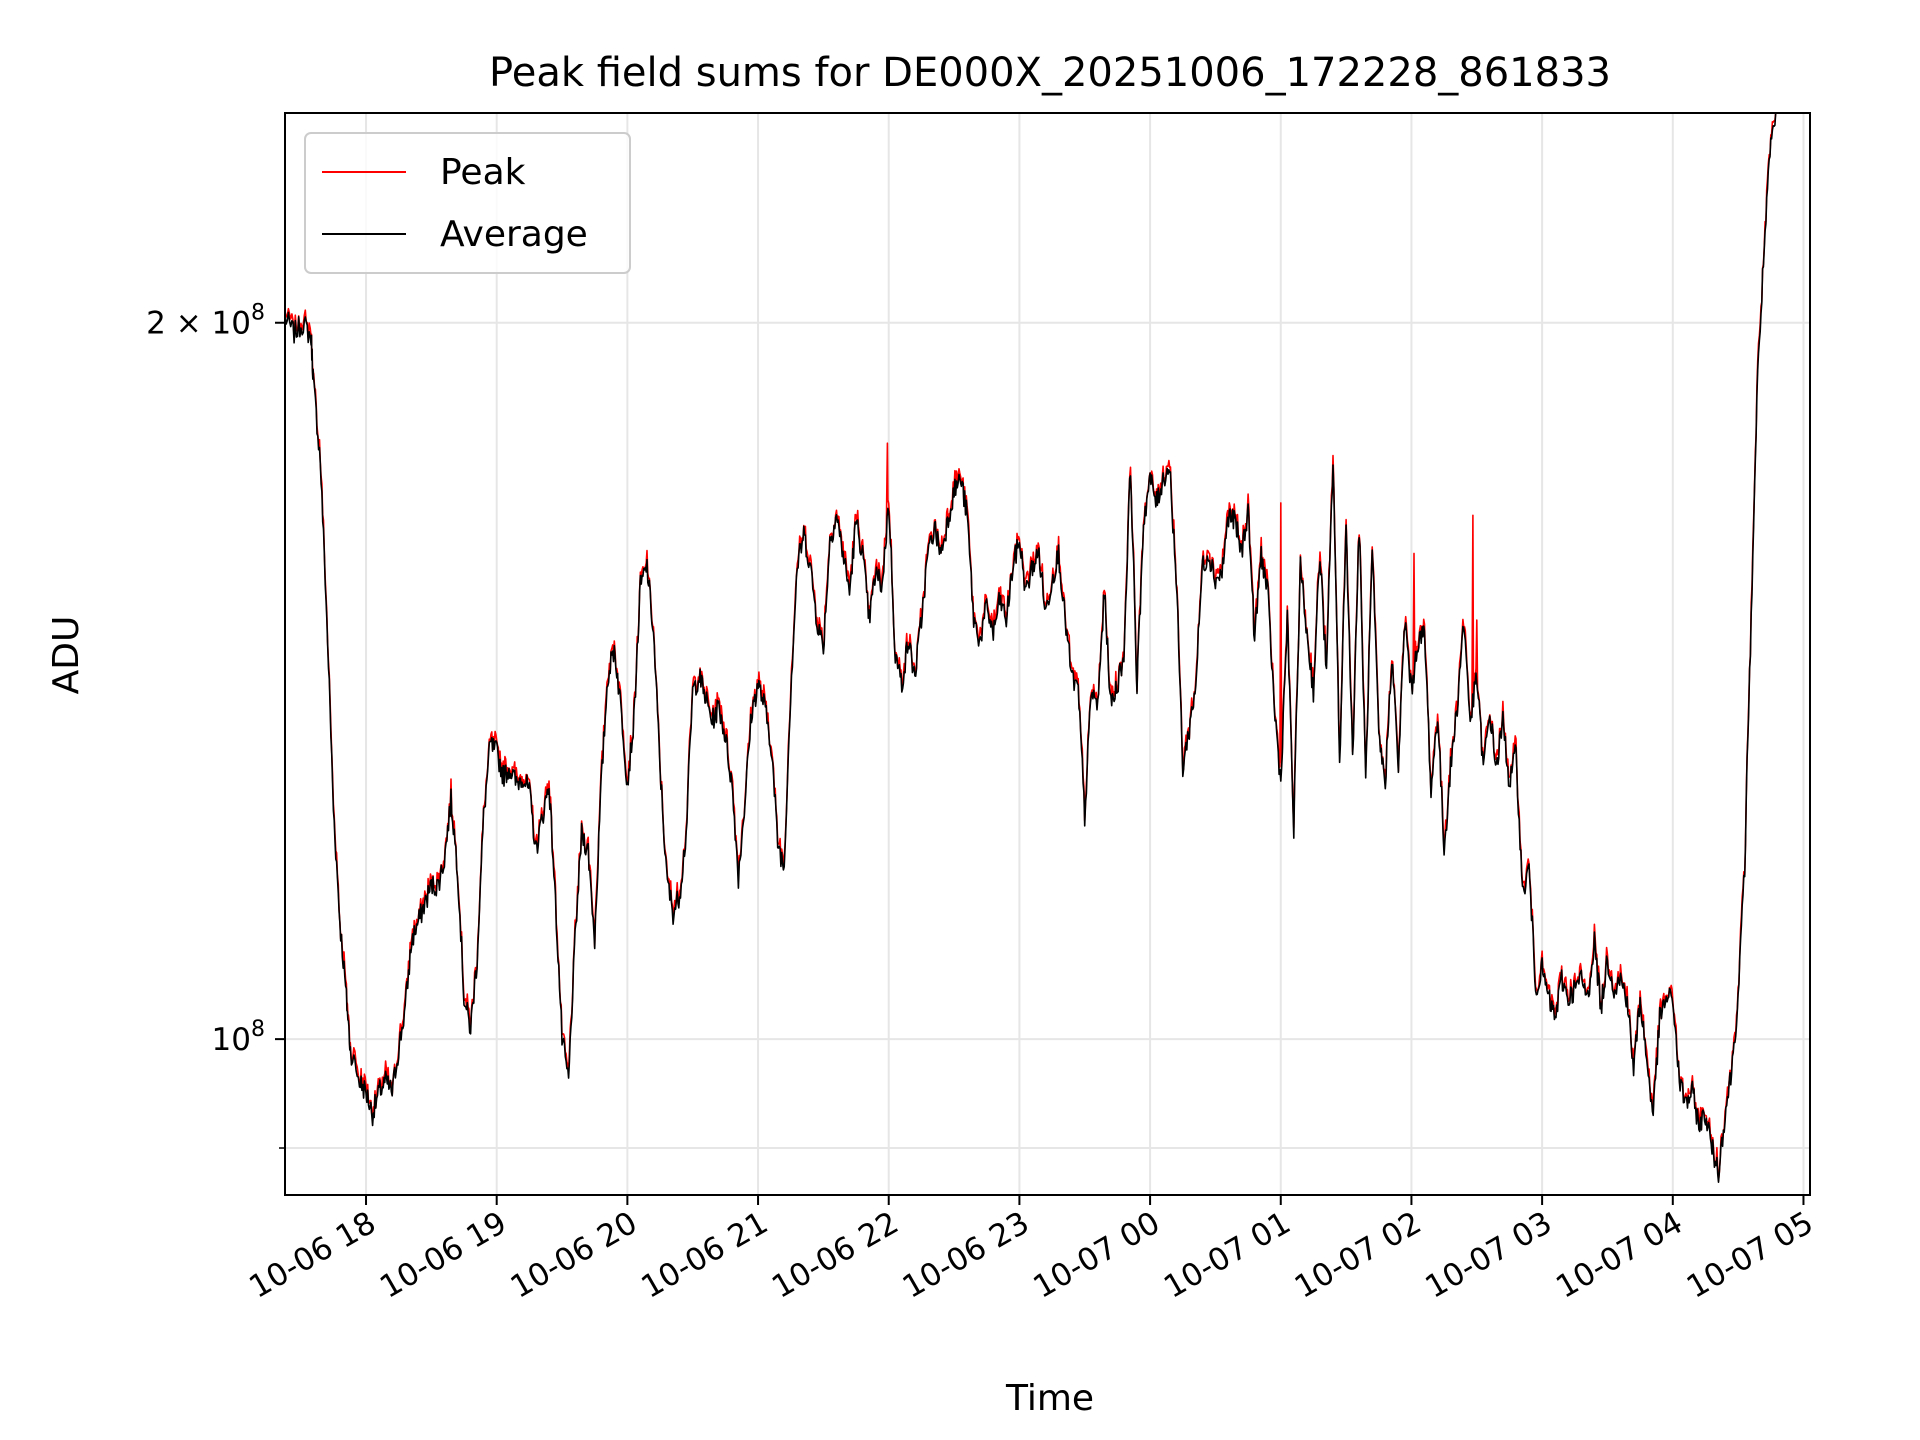 Image resolution: width=1920 pixels, height=1440 pixels. I want to click on legend: Peak Average, so click(467, 203).